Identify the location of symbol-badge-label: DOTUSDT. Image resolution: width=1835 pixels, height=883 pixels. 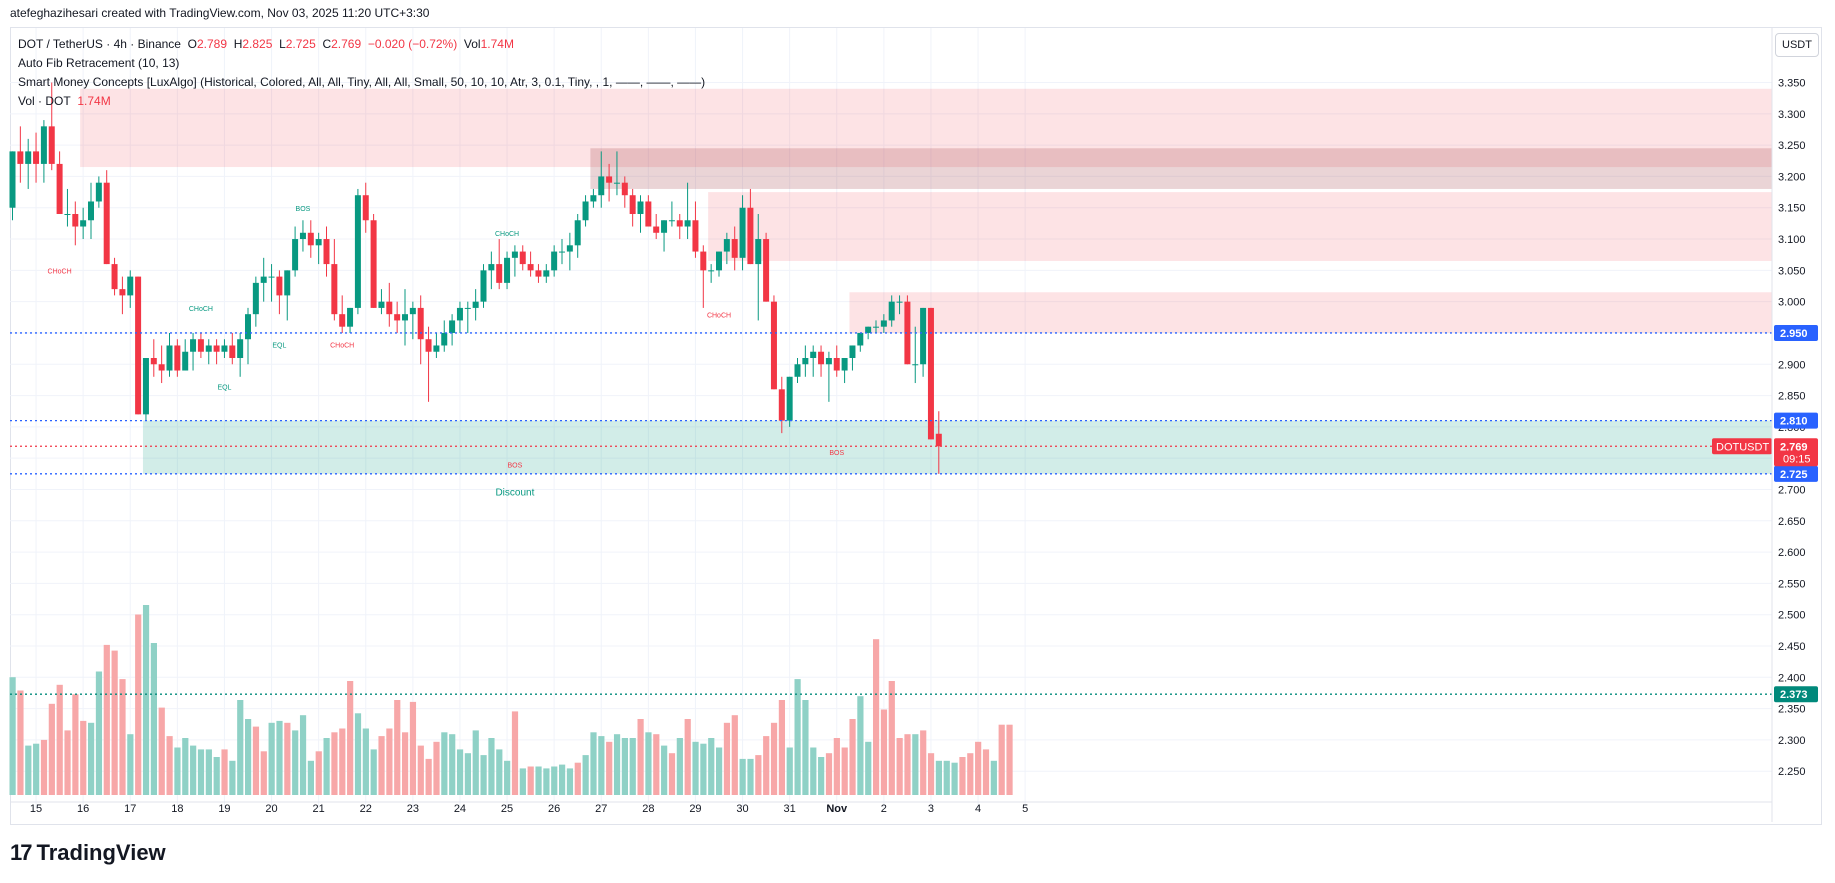
(1742, 447).